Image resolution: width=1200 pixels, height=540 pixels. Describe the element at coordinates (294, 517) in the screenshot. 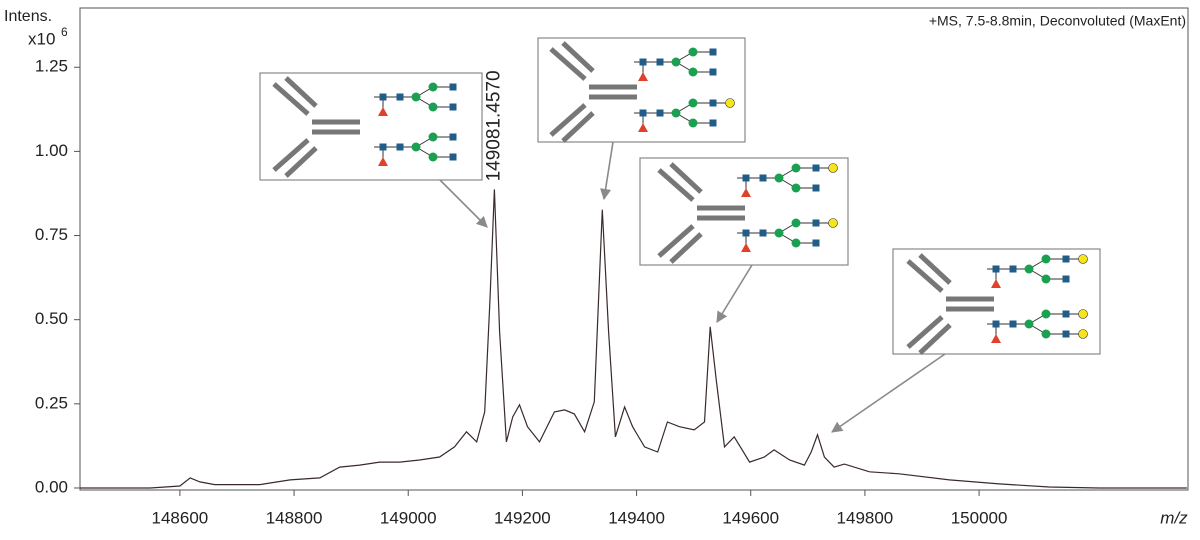

I see `x-tick-label: 148800` at that location.